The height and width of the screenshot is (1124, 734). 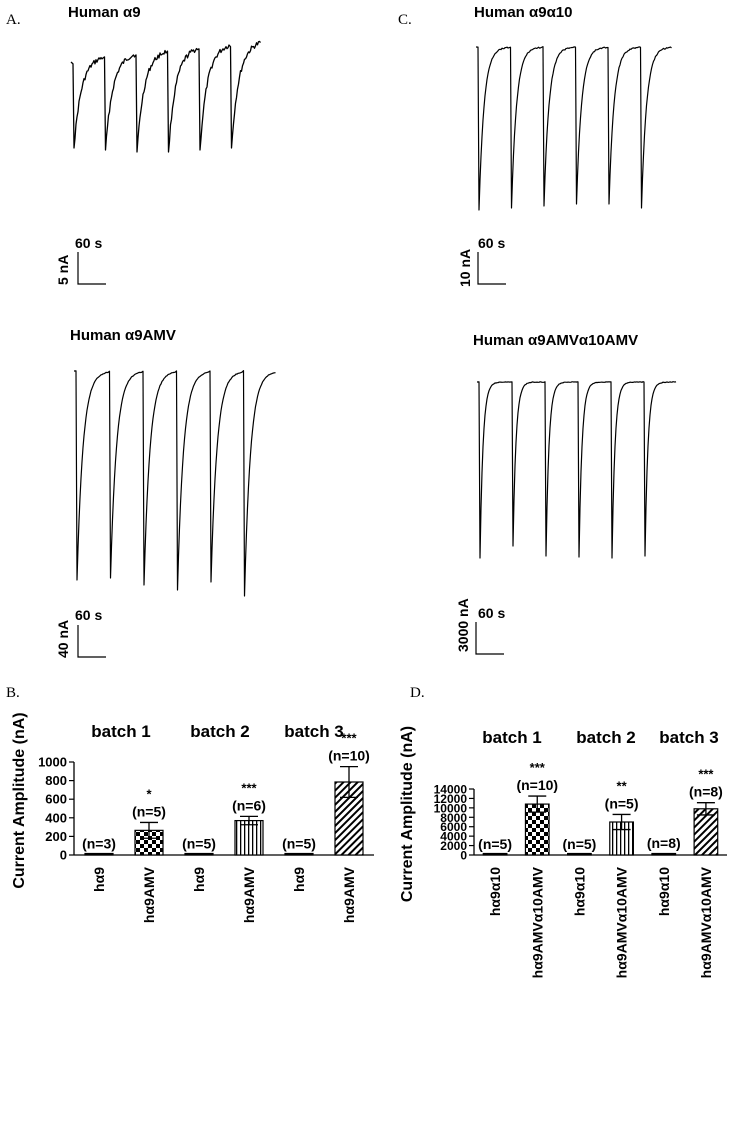 I want to click on amplitude-scale-label: 10 nA, so click(x=465, y=268).